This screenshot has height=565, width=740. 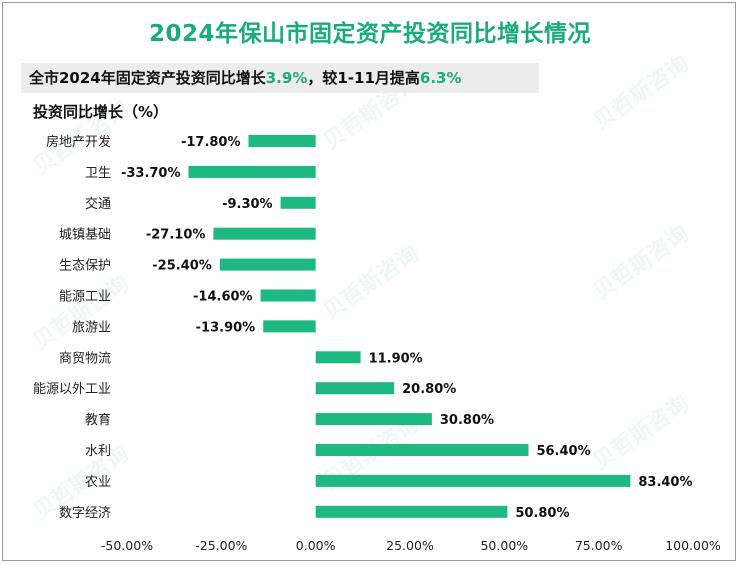 I want to click on chart-title: 2024年保山市固定资产投资同比增长情况, so click(x=369, y=34).